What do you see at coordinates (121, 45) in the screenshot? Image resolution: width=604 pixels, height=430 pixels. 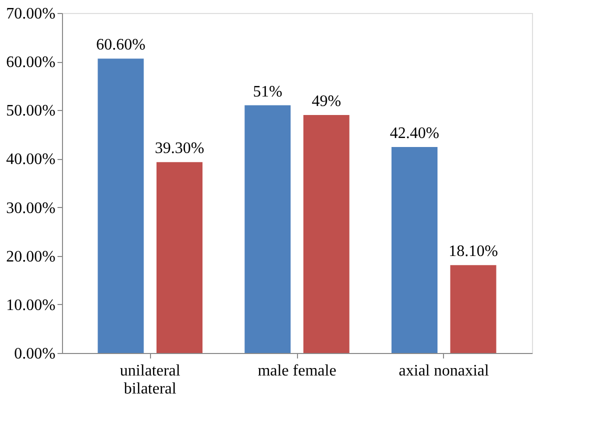 I see `data-label: 60.60%` at bounding box center [121, 45].